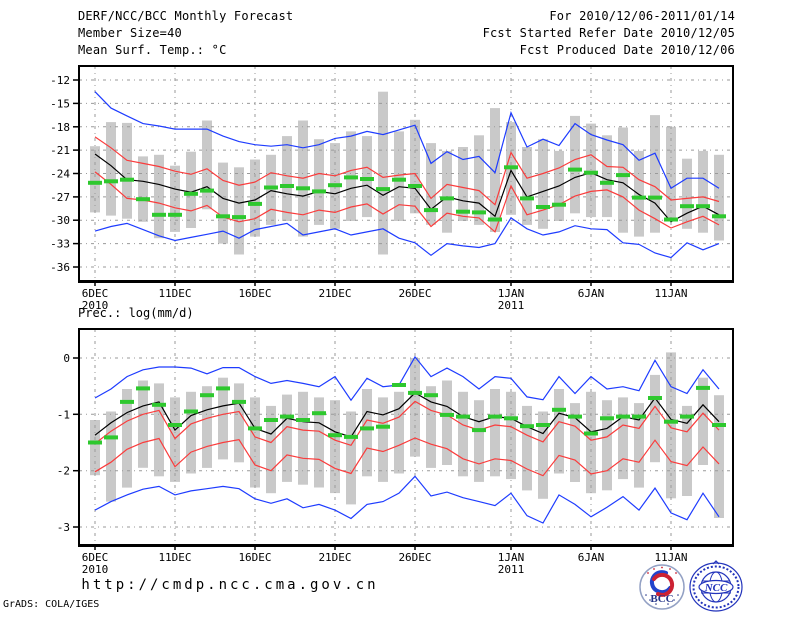  Describe the element at coordinates (95, 557) in the screenshot. I see `x-tick-label: 6DEC` at that location.